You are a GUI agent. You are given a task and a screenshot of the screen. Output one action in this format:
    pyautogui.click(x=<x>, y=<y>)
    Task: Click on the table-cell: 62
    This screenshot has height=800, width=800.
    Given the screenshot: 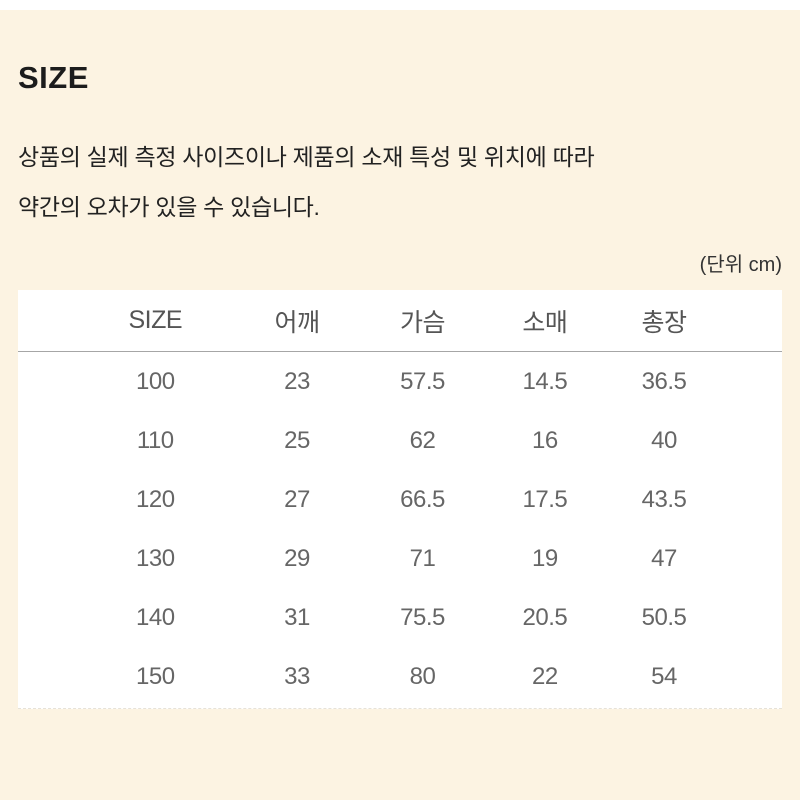 What is the action you would take?
    pyautogui.click(x=422, y=440)
    